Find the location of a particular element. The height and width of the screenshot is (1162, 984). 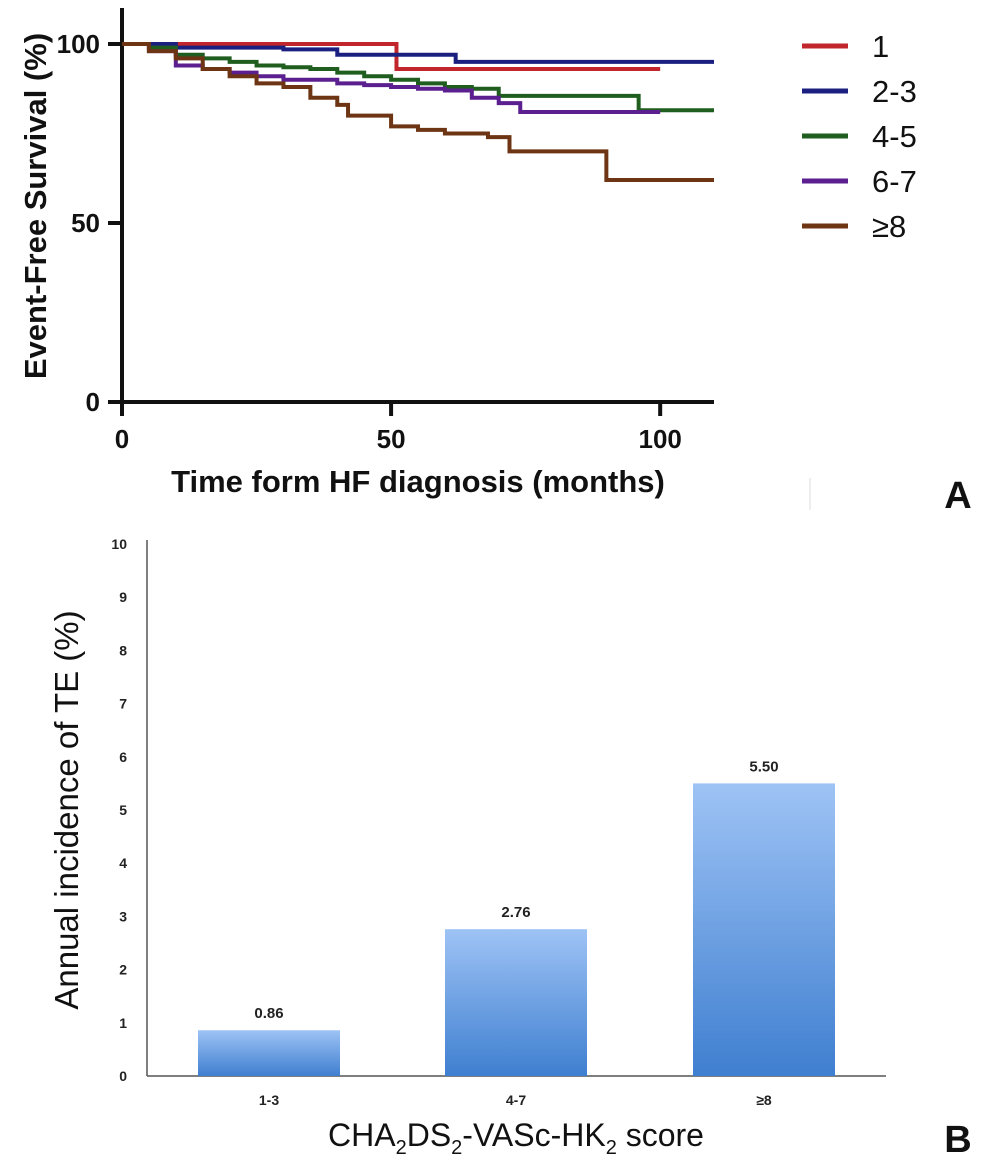

label-part: -VASc-HK is located at coordinates (533, 1135).